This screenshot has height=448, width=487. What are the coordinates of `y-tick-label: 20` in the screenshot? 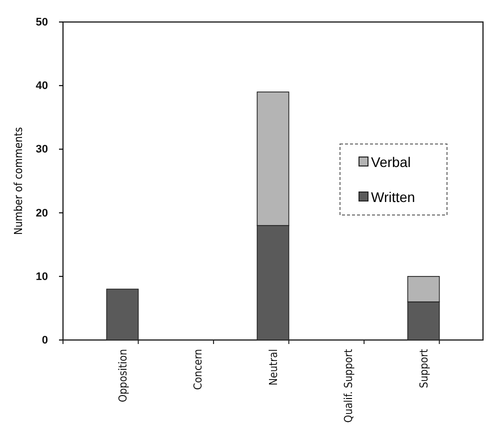 It's located at (42, 213).